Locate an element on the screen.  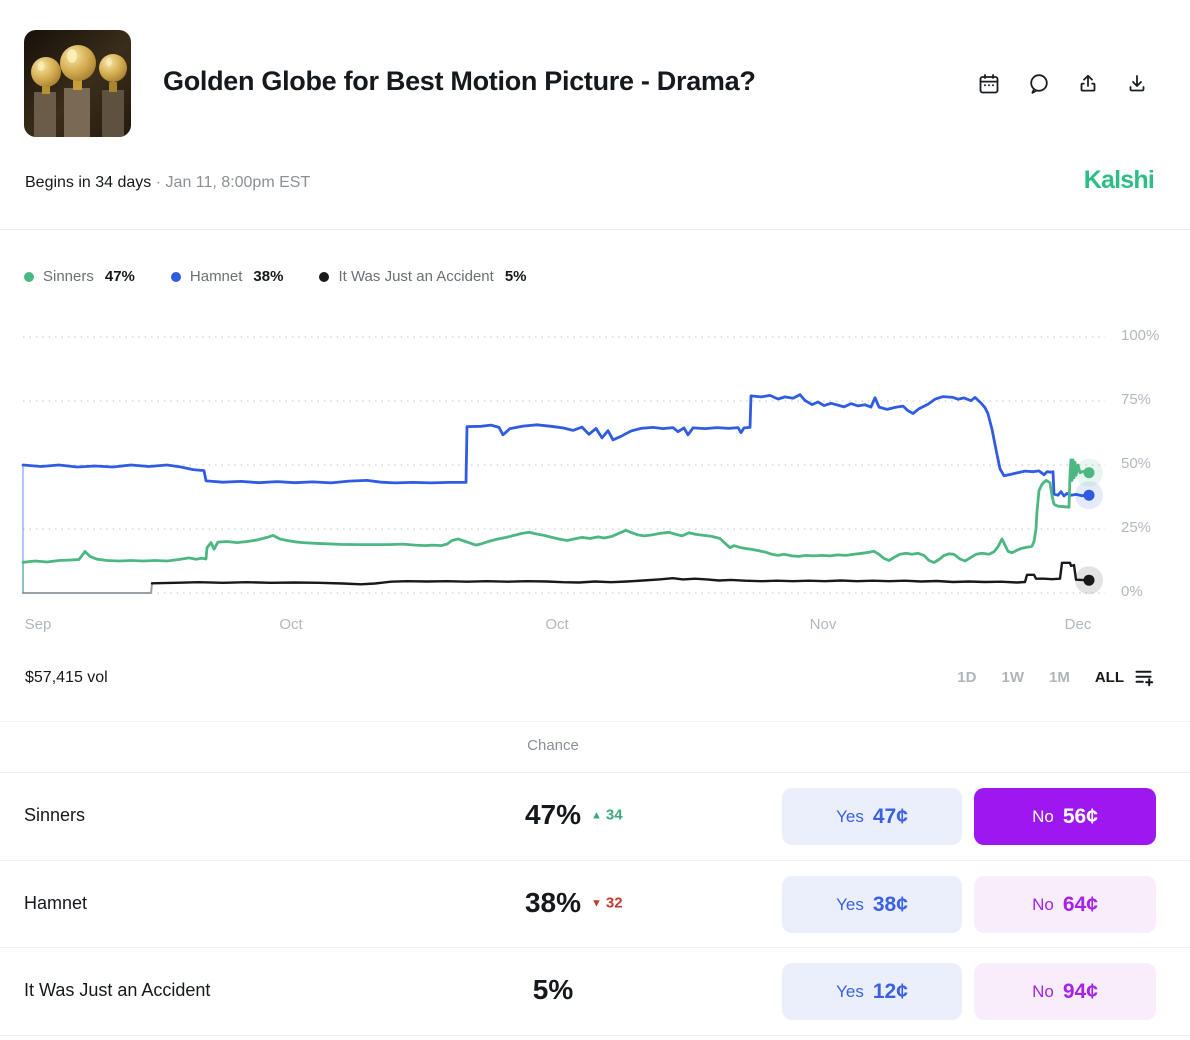
legend-value: 47% is located at coordinates (119, 276).